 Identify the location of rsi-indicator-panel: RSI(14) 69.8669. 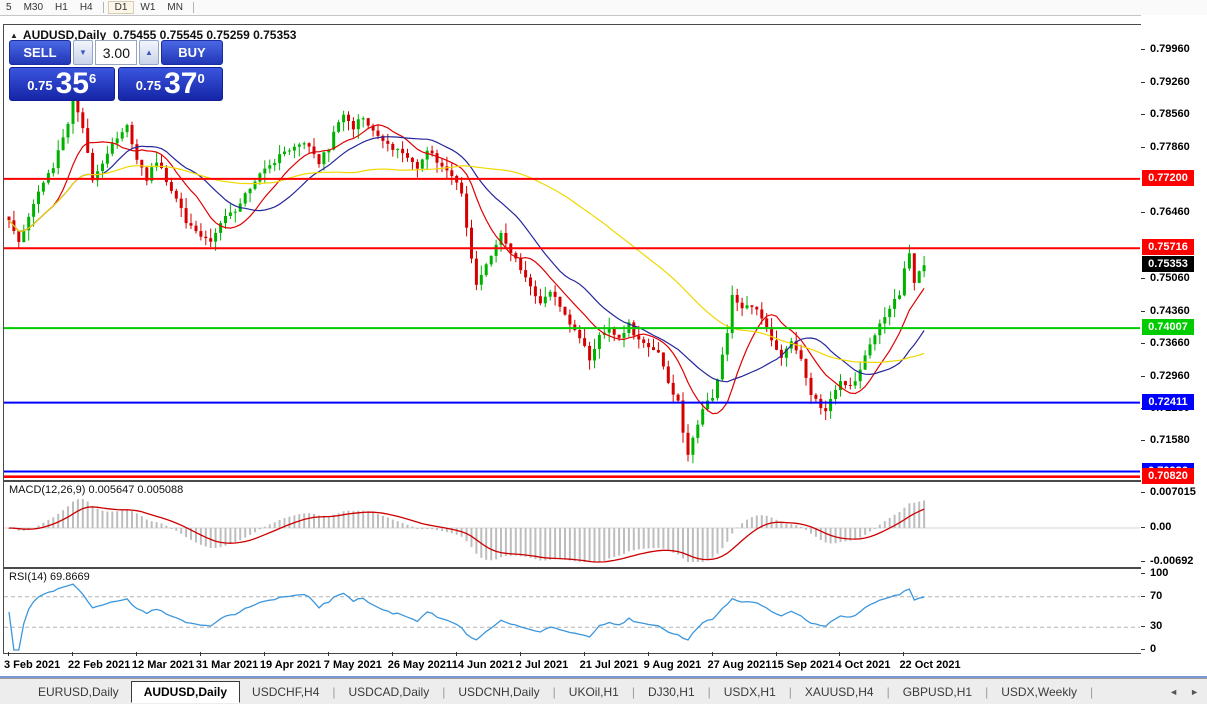
(573, 611).